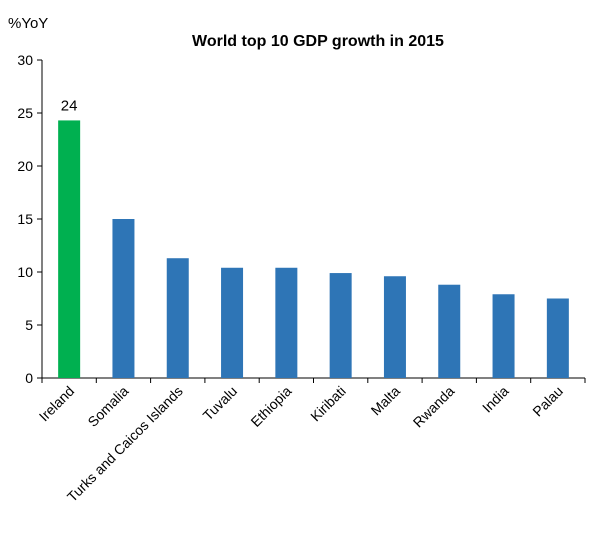  What do you see at coordinates (57, 404) in the screenshot?
I see `x-tick-label: Ireland` at bounding box center [57, 404].